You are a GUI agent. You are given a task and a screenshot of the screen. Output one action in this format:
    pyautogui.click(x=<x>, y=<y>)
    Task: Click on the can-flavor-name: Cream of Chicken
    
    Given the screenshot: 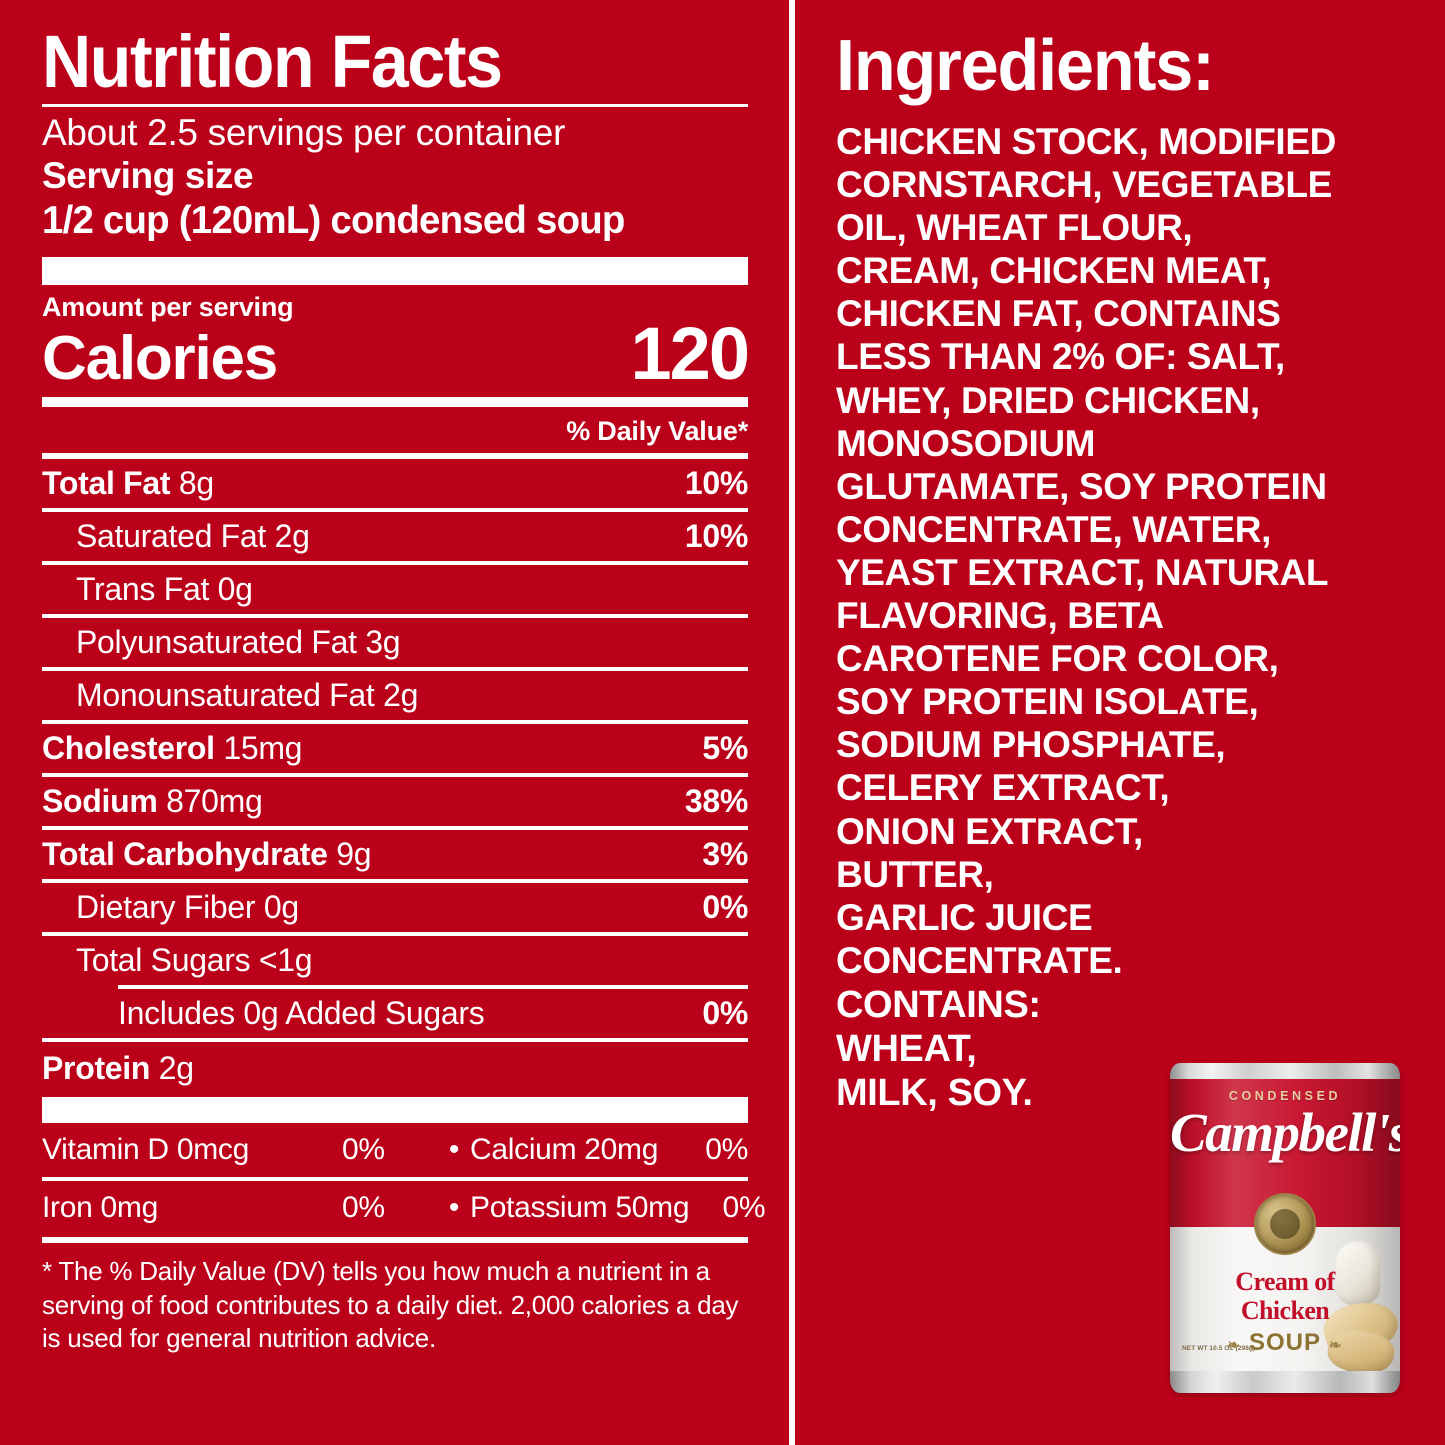 What is the action you would take?
    pyautogui.click(x=1285, y=1296)
    